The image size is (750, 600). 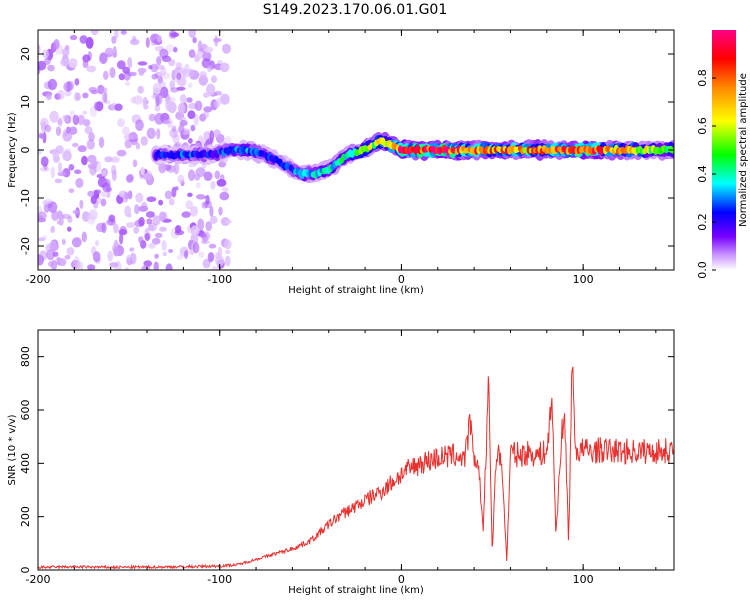 What do you see at coordinates (702, 270) in the screenshot?
I see `colorbar-tick-label: 0.0` at bounding box center [702, 270].